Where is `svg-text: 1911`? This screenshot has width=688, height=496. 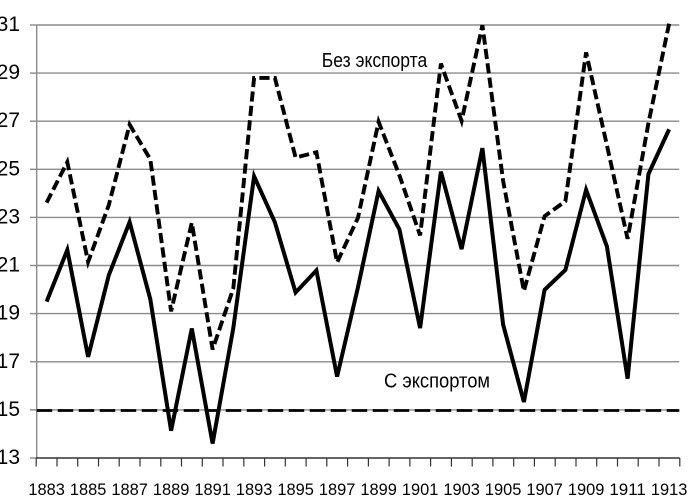
svg-text: 1911 is located at coordinates (627, 488).